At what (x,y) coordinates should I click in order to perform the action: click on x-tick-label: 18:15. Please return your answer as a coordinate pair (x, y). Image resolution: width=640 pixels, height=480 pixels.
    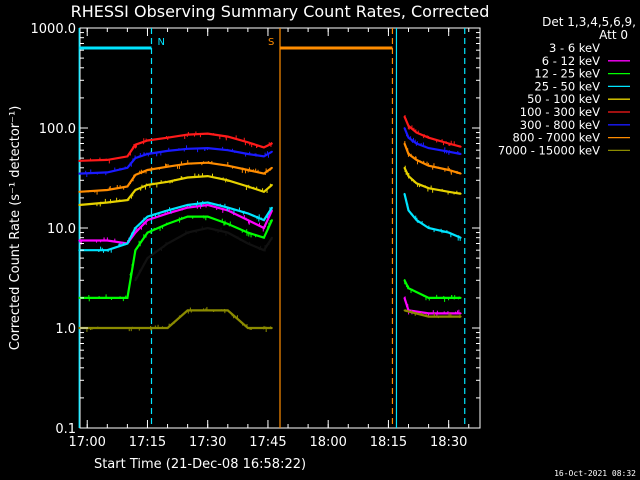
    Looking at the image, I should click on (388, 442).